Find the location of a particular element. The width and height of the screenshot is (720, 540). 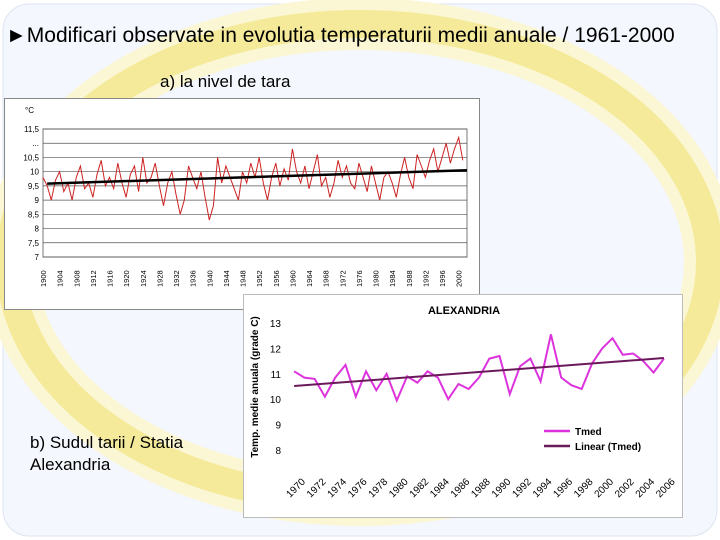

x-tick-label: 2006 is located at coordinates (666, 488).